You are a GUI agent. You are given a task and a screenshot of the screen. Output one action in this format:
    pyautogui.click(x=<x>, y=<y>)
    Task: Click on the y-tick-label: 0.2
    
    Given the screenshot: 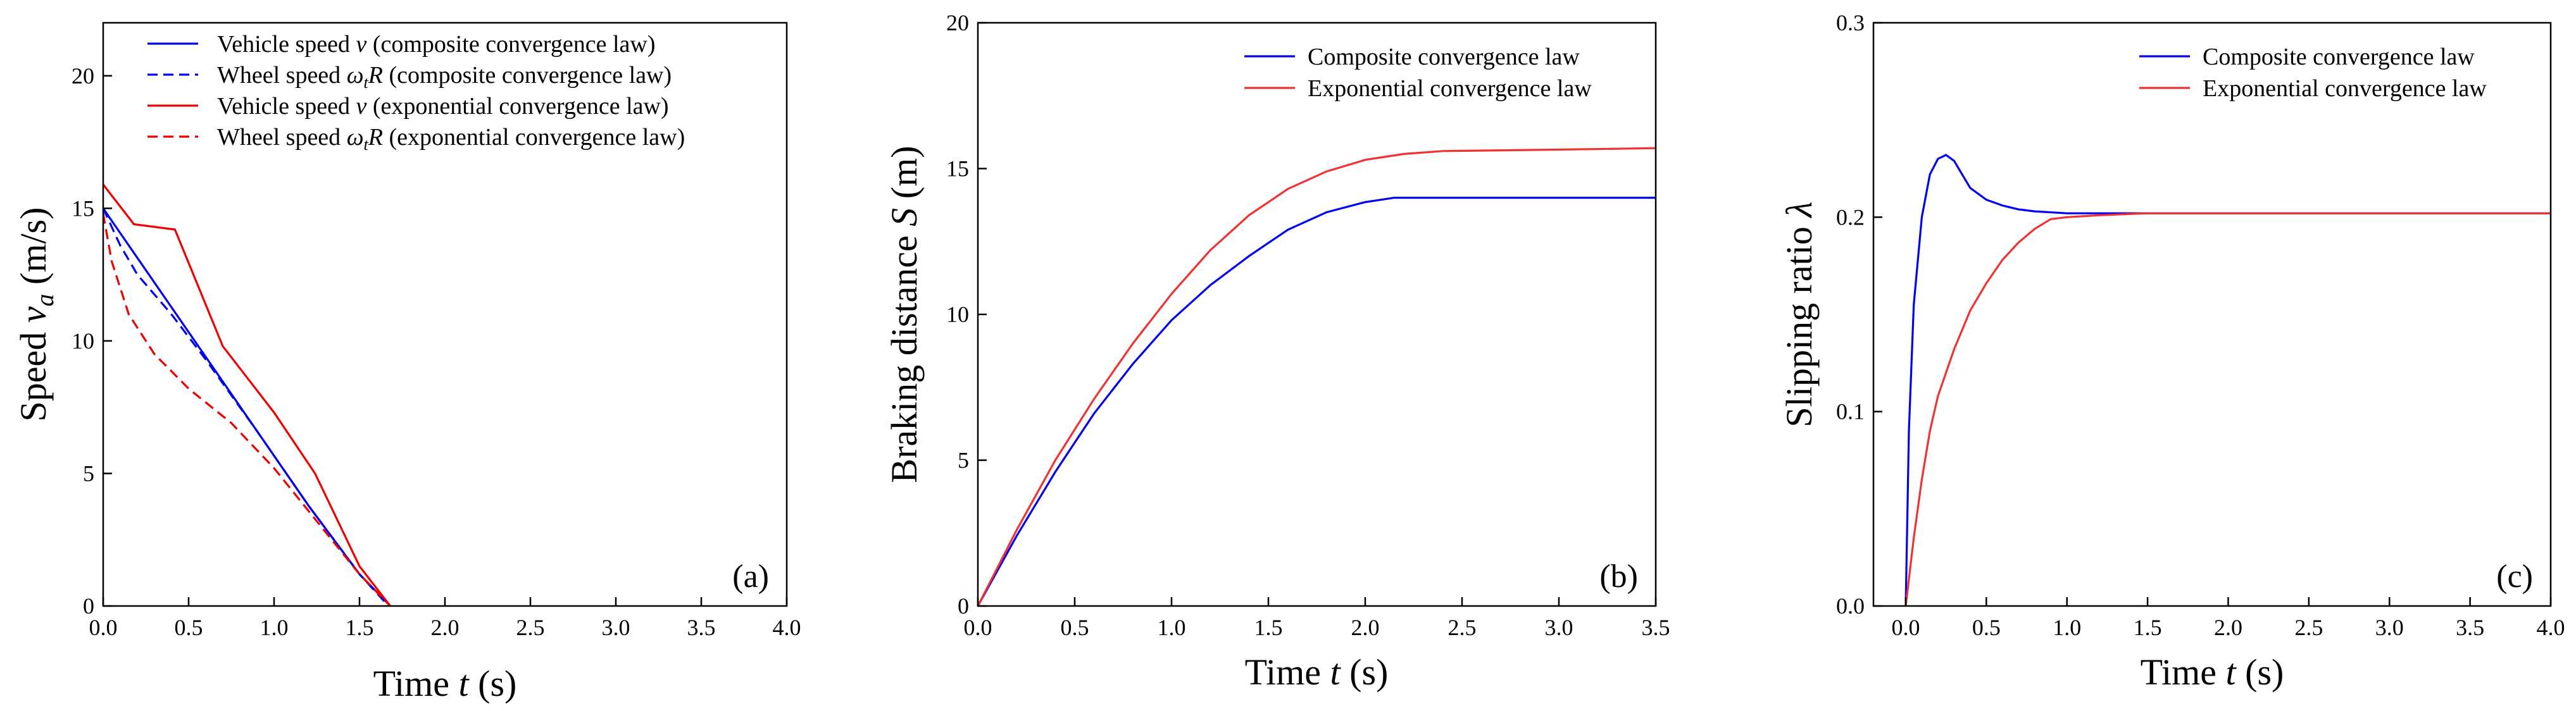 What is the action you would take?
    pyautogui.click(x=1851, y=217)
    